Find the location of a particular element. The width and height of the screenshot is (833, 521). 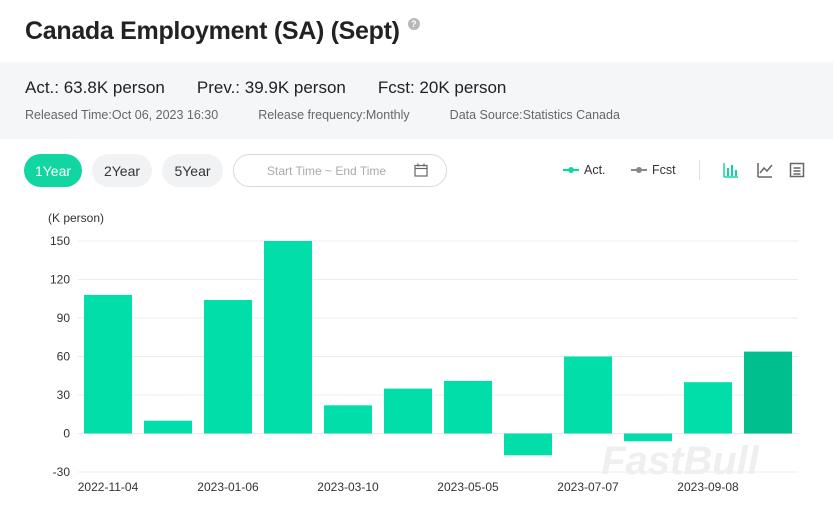

data-source: Data Source:Statistics Canada is located at coordinates (534, 115).